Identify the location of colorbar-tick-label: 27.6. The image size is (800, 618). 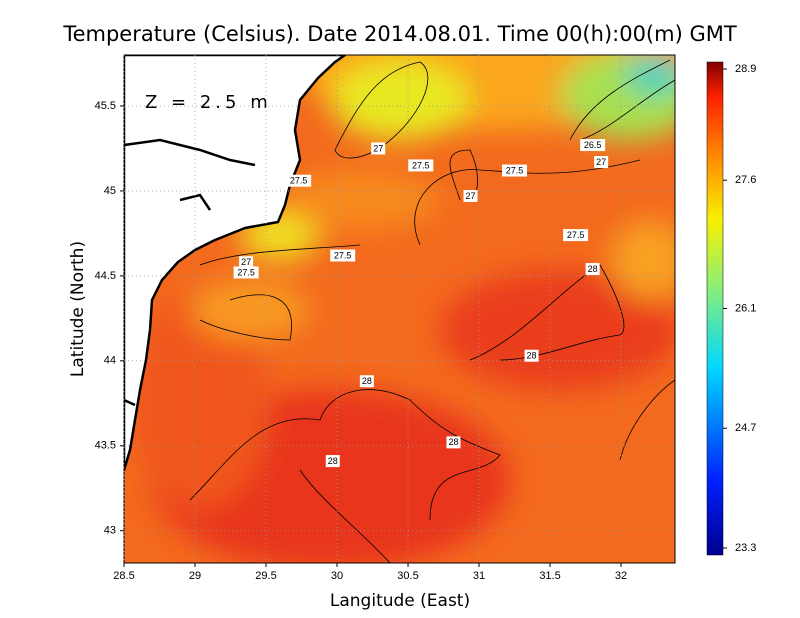
(745, 180).